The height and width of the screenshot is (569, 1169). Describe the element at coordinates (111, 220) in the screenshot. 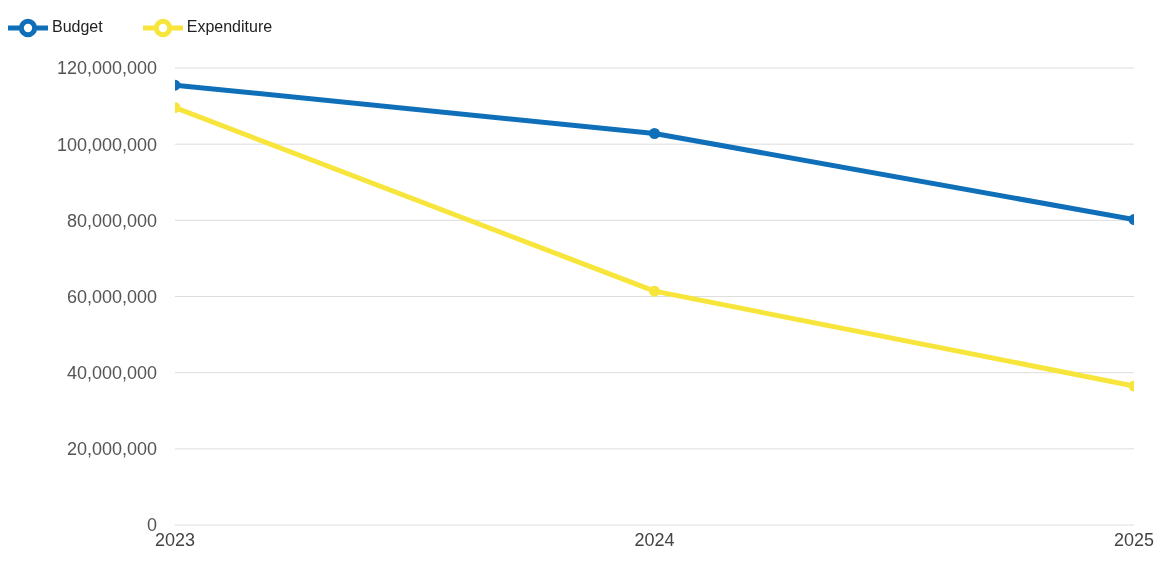

I see `y-tick-label: 80,000,000` at that location.